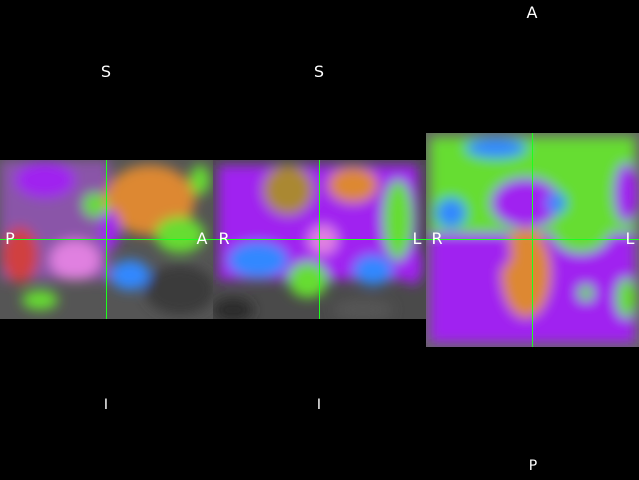 This screenshot has width=639, height=480. Describe the element at coordinates (10, 238) in the screenshot. I see `orientation-label-left: P` at that location.